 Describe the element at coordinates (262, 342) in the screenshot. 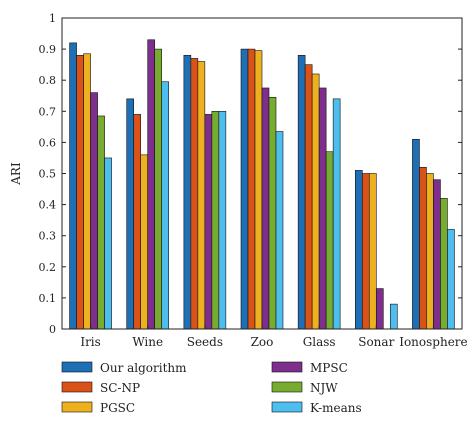

I see `x-tick-label: Zoo` at that location.